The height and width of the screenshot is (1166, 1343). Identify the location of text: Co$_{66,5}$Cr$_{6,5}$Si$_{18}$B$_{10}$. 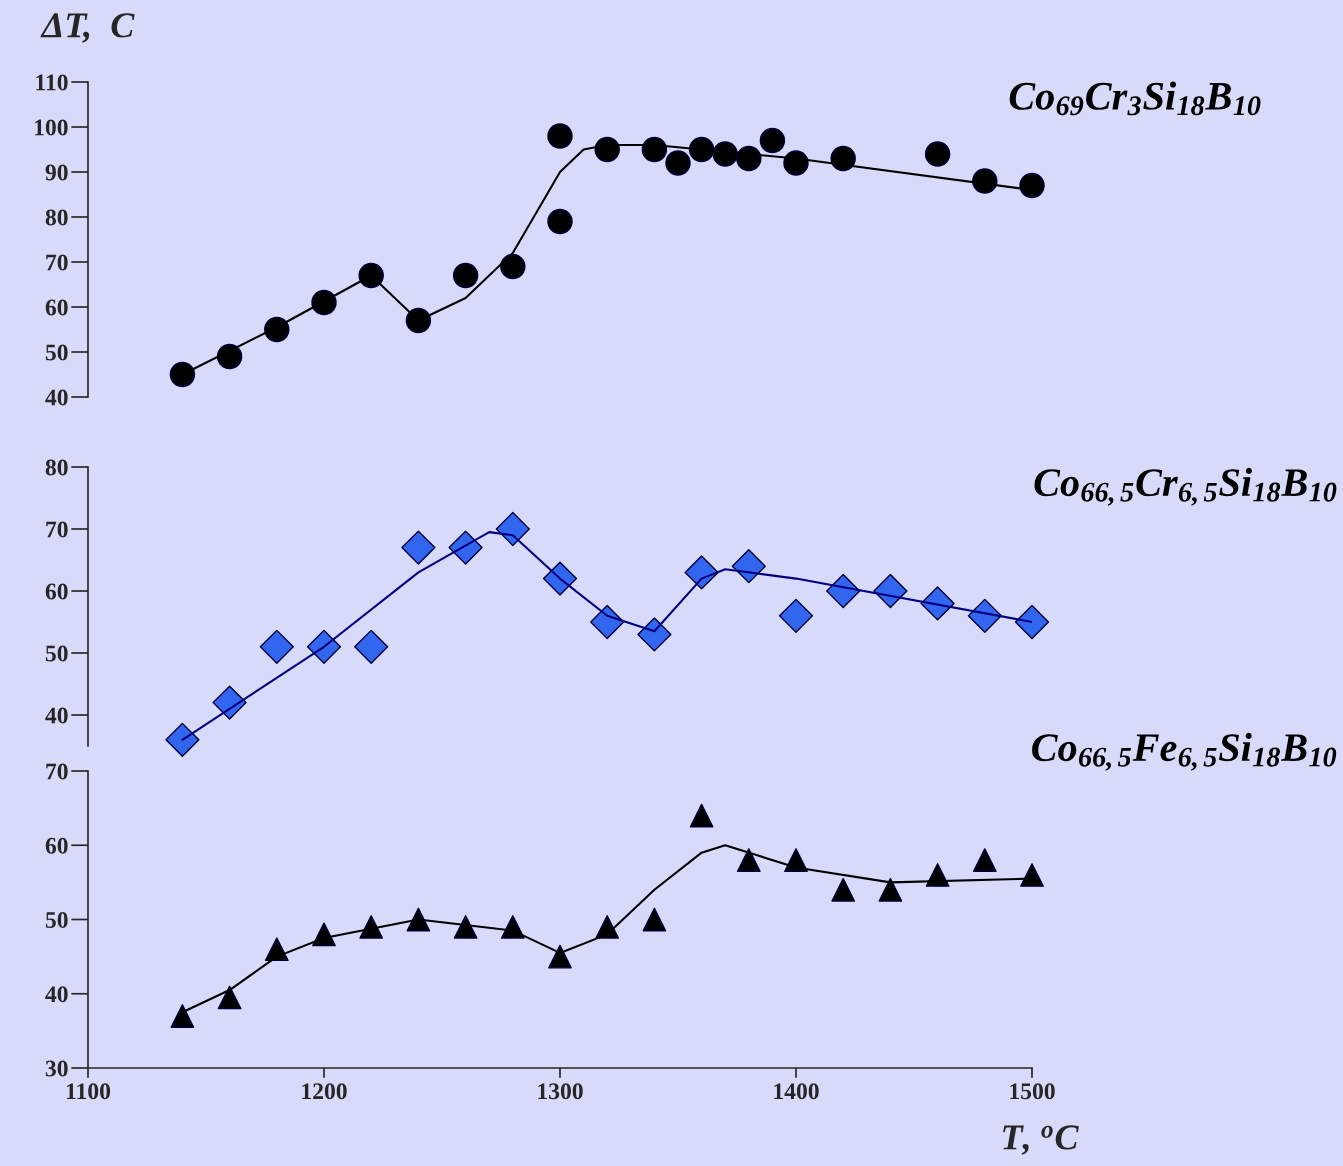
(1185, 486).